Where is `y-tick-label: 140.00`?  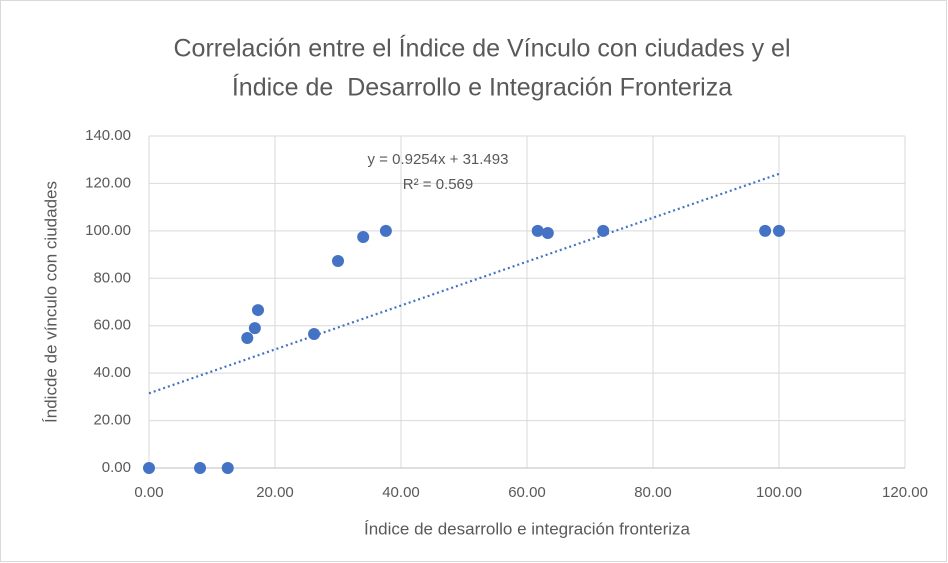
y-tick-label: 140.00 is located at coordinates (108, 135).